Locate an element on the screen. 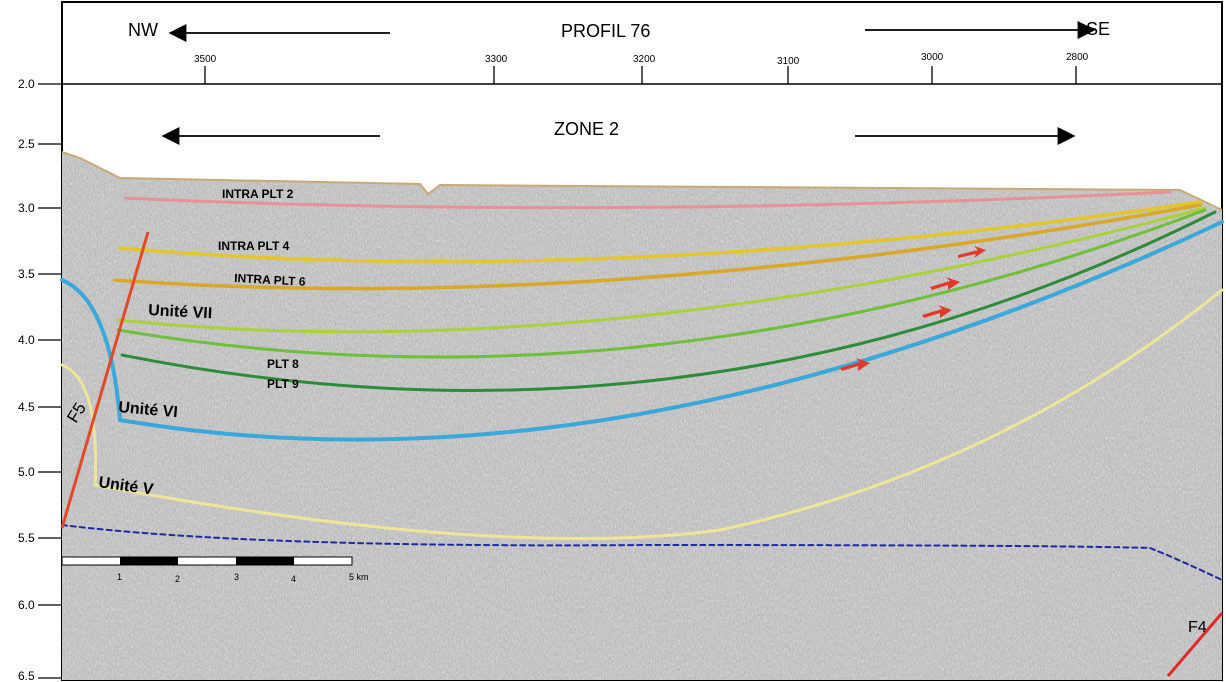  scale-label: 5 km is located at coordinates (359, 577).